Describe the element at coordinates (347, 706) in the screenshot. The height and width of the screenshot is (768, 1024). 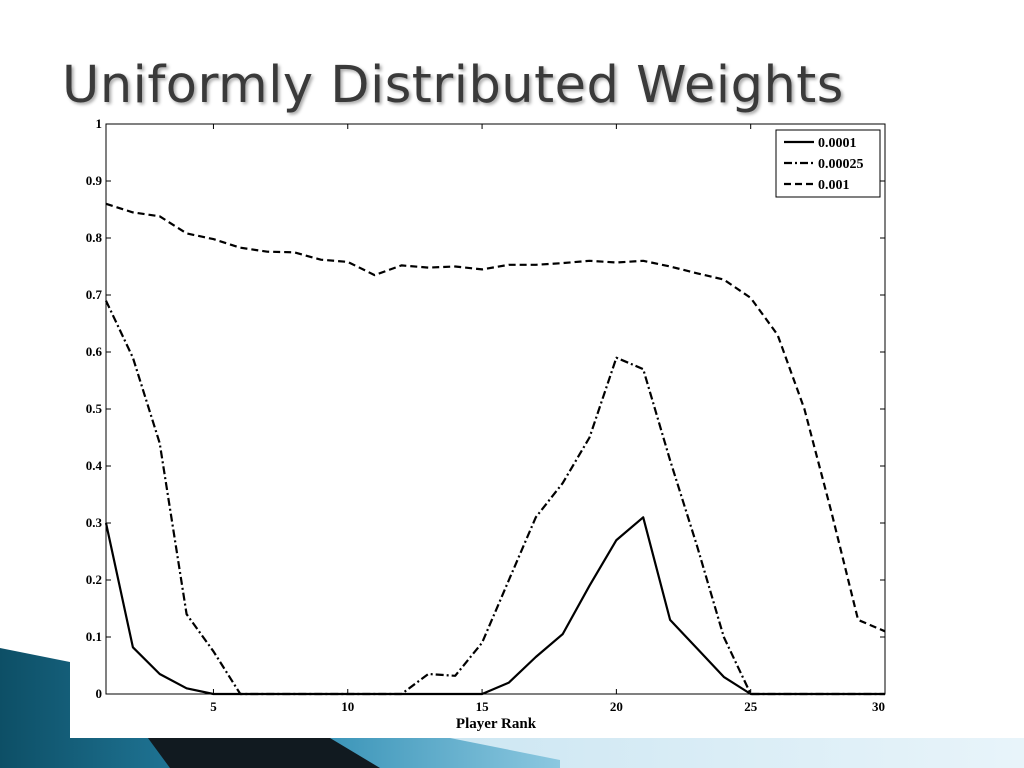
I see `x-tick-label: 10` at that location.